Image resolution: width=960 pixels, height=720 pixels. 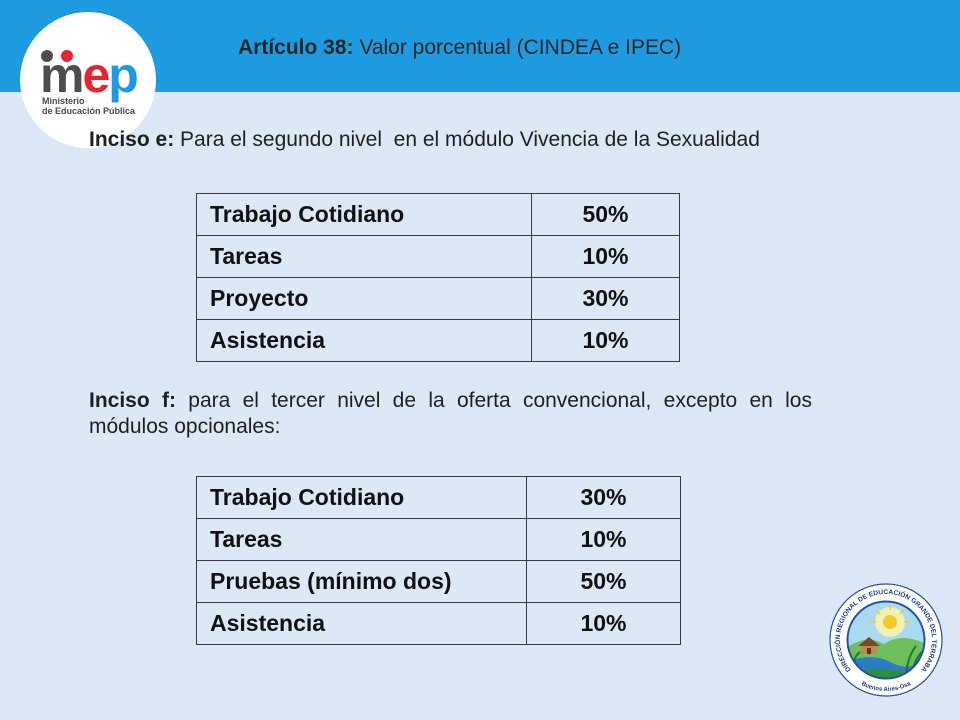 I want to click on hut-roof, so click(x=869, y=641).